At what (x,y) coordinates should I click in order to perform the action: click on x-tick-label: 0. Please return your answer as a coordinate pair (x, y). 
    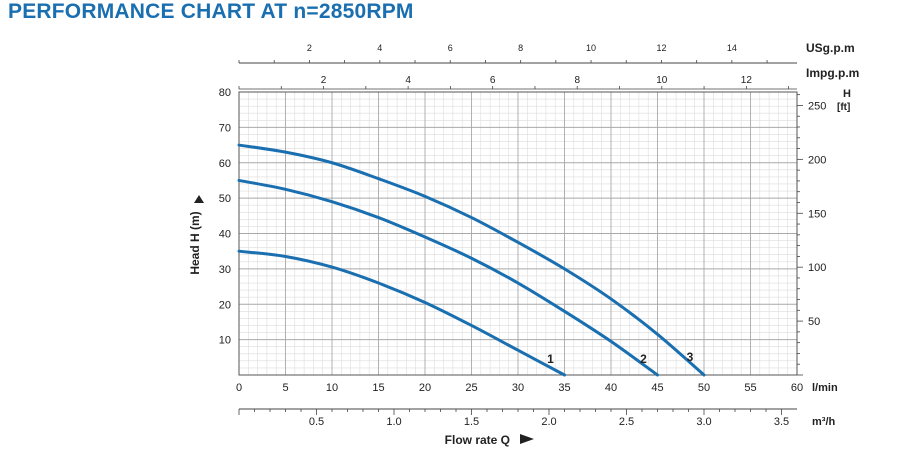
    Looking at the image, I should click on (239, 388).